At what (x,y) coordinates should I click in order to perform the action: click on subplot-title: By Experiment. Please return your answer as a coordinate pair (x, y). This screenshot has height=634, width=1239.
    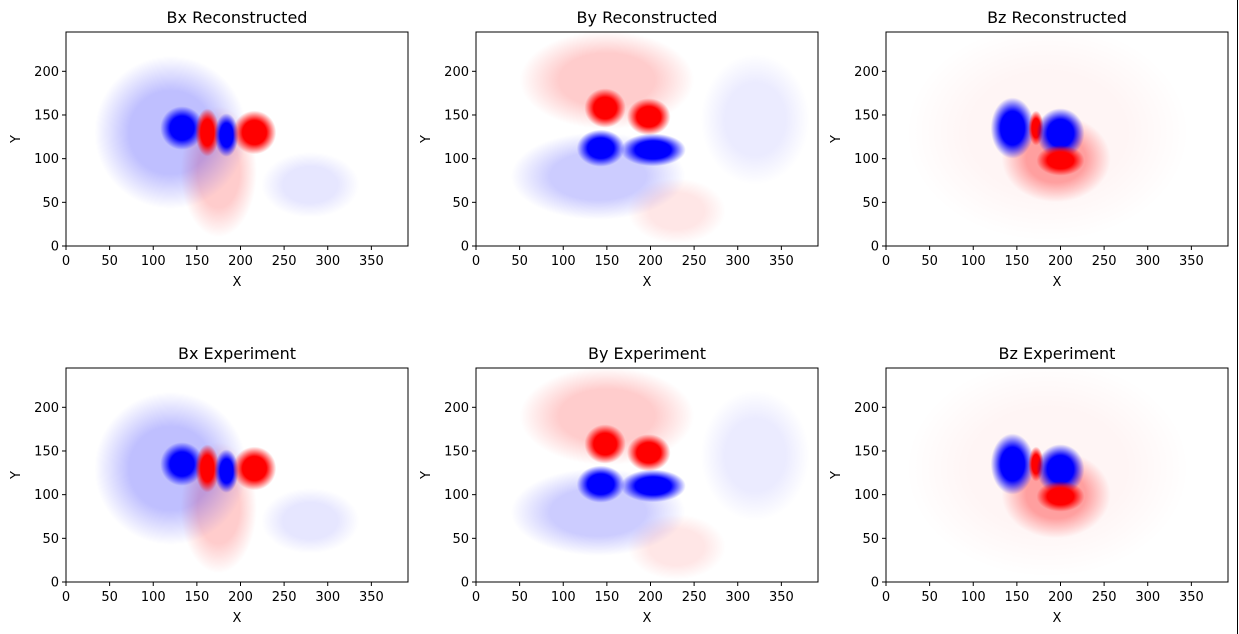
    Looking at the image, I should click on (647, 353).